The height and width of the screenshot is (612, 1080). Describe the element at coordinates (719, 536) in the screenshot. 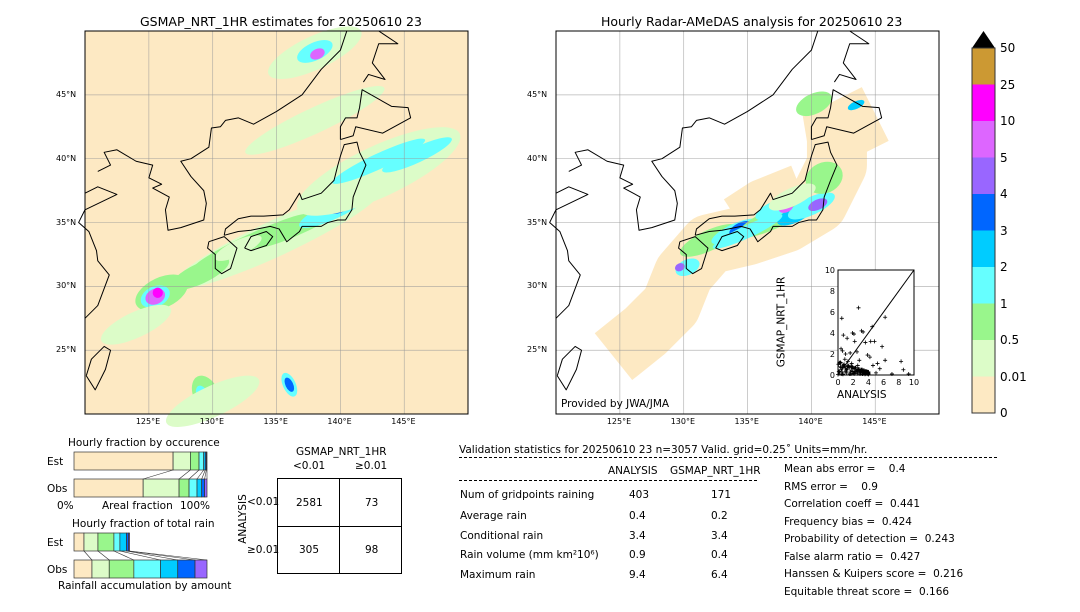

I see `stats-row-gsmap: 3.4` at that location.